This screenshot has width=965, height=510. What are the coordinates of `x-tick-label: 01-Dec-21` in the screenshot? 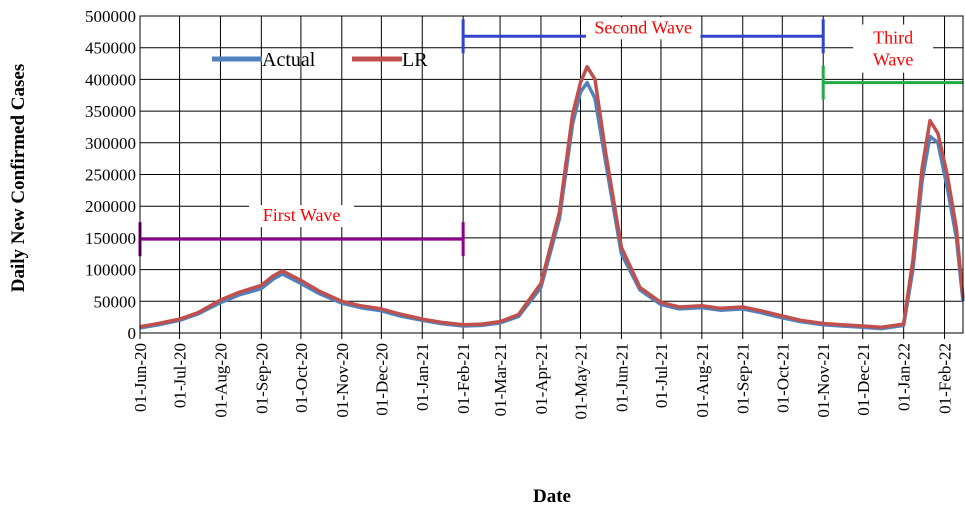 It's located at (863, 379).